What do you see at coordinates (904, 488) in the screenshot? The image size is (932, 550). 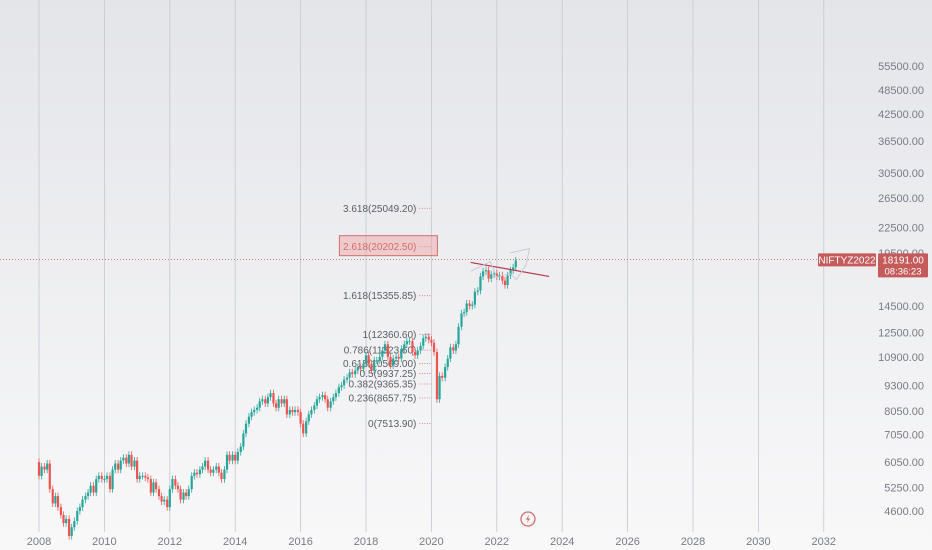 I see `y-tick-label: 5250.00` at bounding box center [904, 488].